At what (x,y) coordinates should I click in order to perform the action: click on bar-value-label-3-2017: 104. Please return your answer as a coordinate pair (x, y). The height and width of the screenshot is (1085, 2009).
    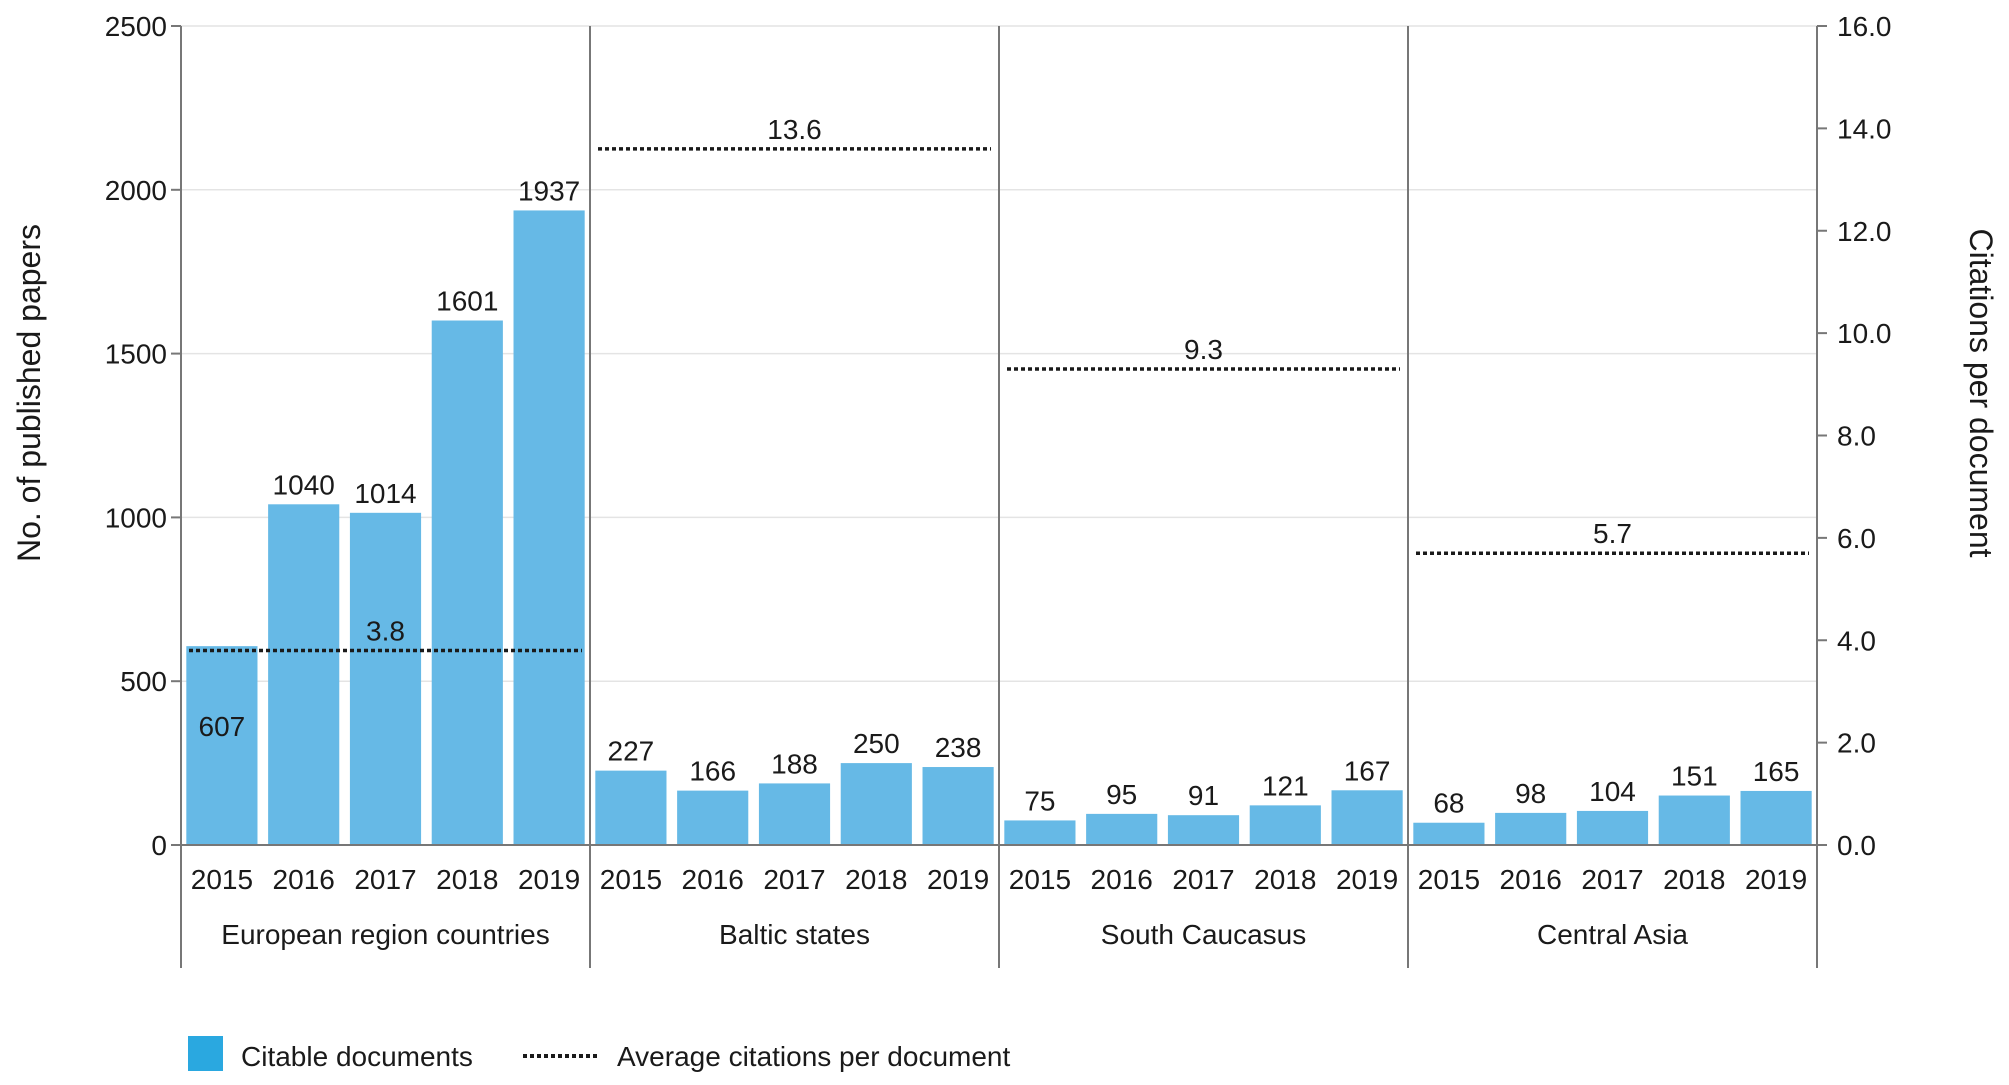
    Looking at the image, I should click on (1612, 791).